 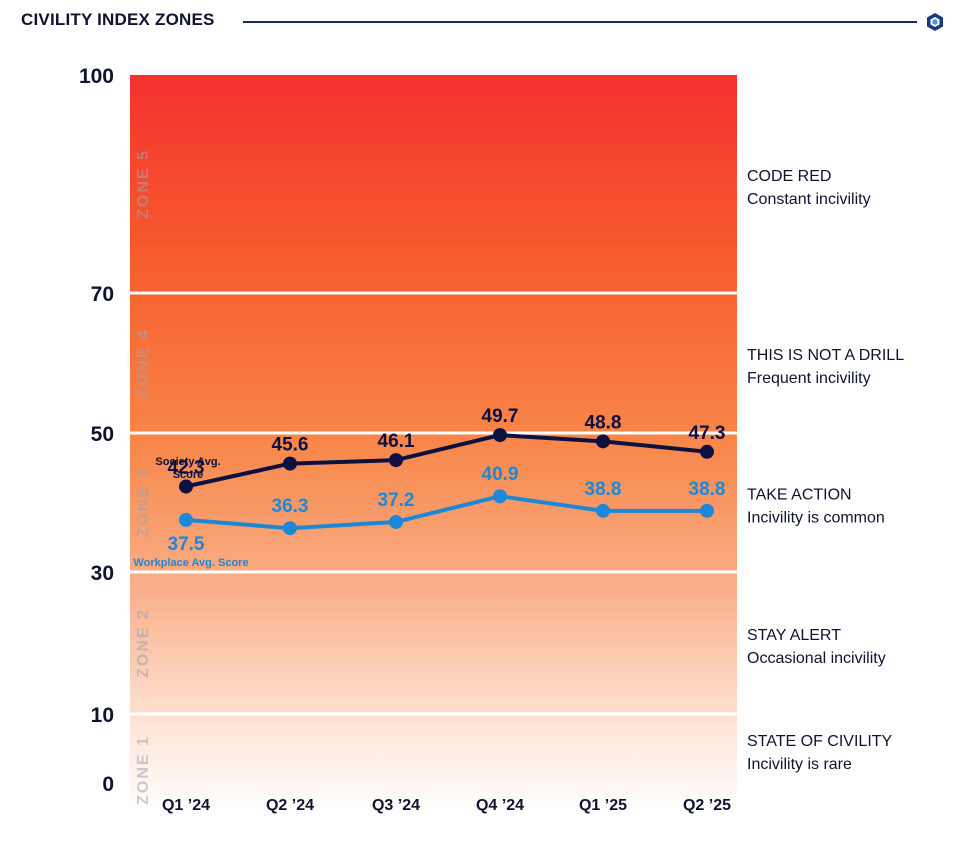 What do you see at coordinates (580, 22) in the screenshot?
I see `header-divider` at bounding box center [580, 22].